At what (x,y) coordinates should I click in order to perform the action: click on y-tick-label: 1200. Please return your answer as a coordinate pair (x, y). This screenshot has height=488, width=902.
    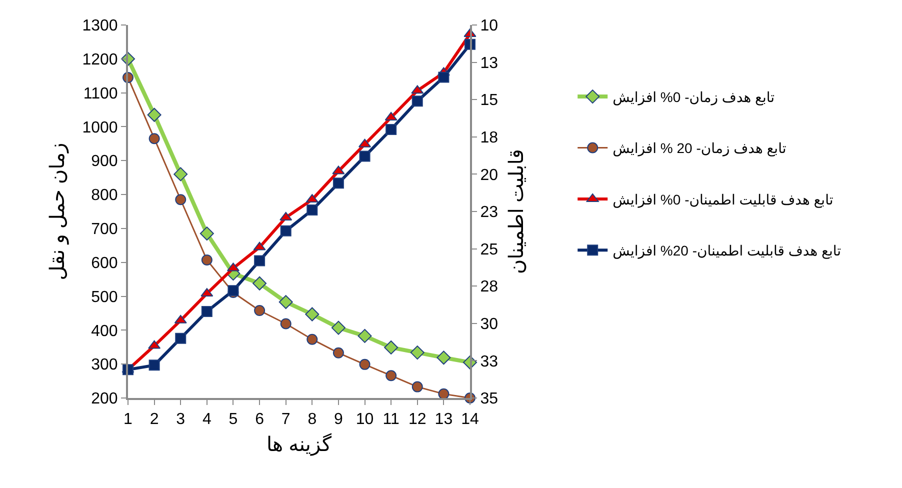
    Looking at the image, I should click on (100, 60).